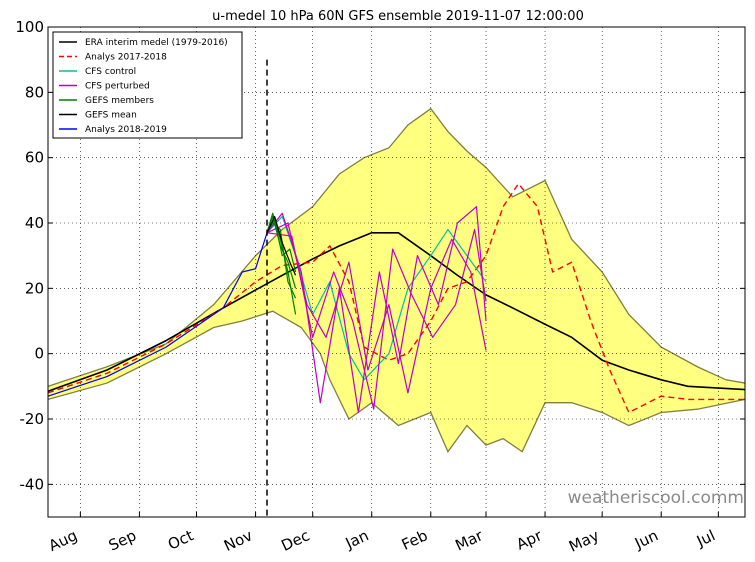 The height and width of the screenshot is (562, 755). I want to click on y-tick-label: -20, so click(32, 419).